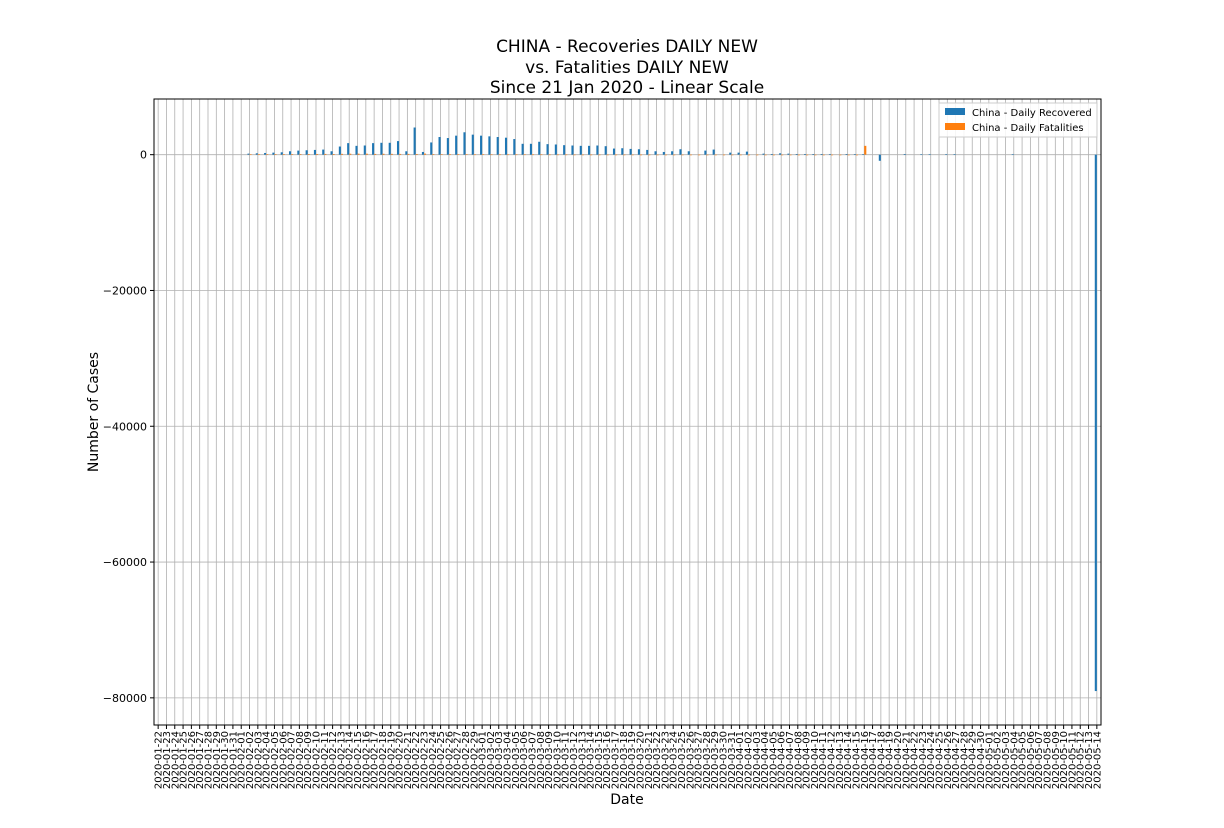 Image resolution: width=1224 pixels, height=828 pixels. What do you see at coordinates (258, 760) in the screenshot?
I see `x-tick-label: 2020-02-03` at bounding box center [258, 760].